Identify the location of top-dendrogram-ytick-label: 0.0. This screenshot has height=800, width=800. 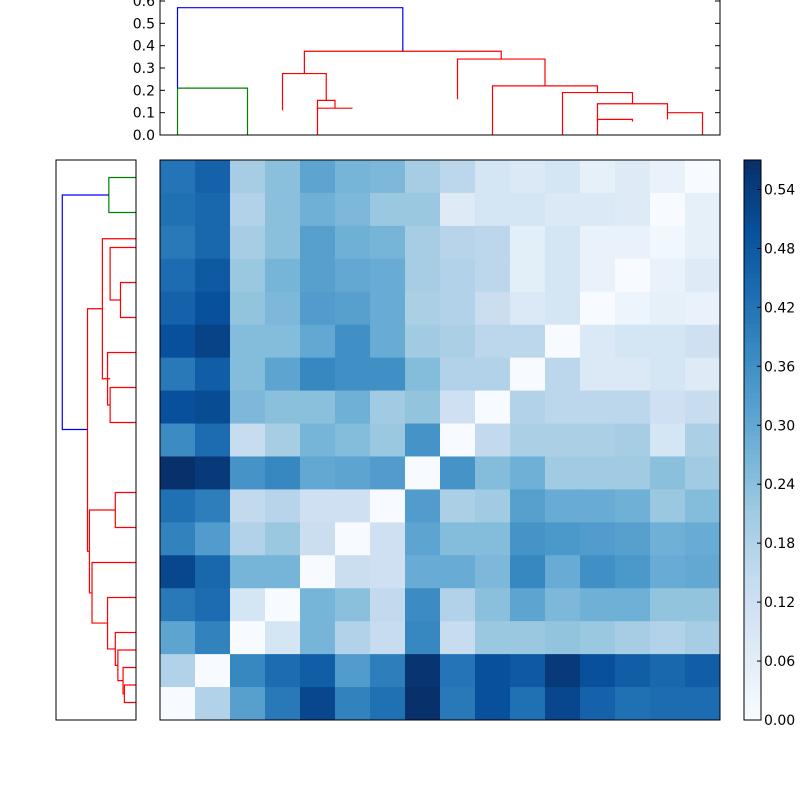
(144, 136).